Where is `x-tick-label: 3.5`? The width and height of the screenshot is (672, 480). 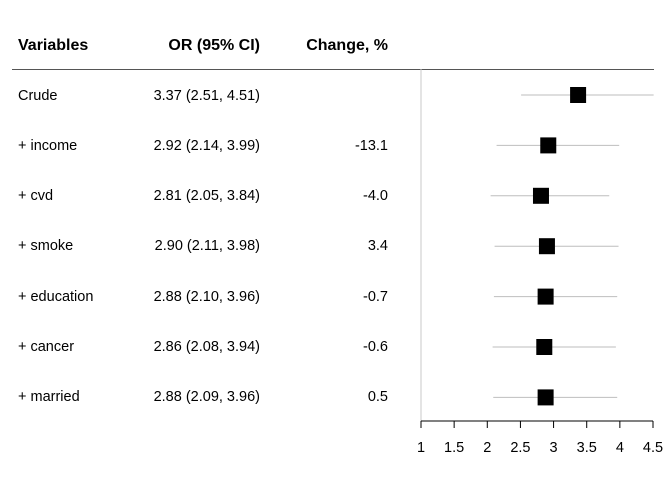
x-tick-label: 3.5 is located at coordinates (587, 448).